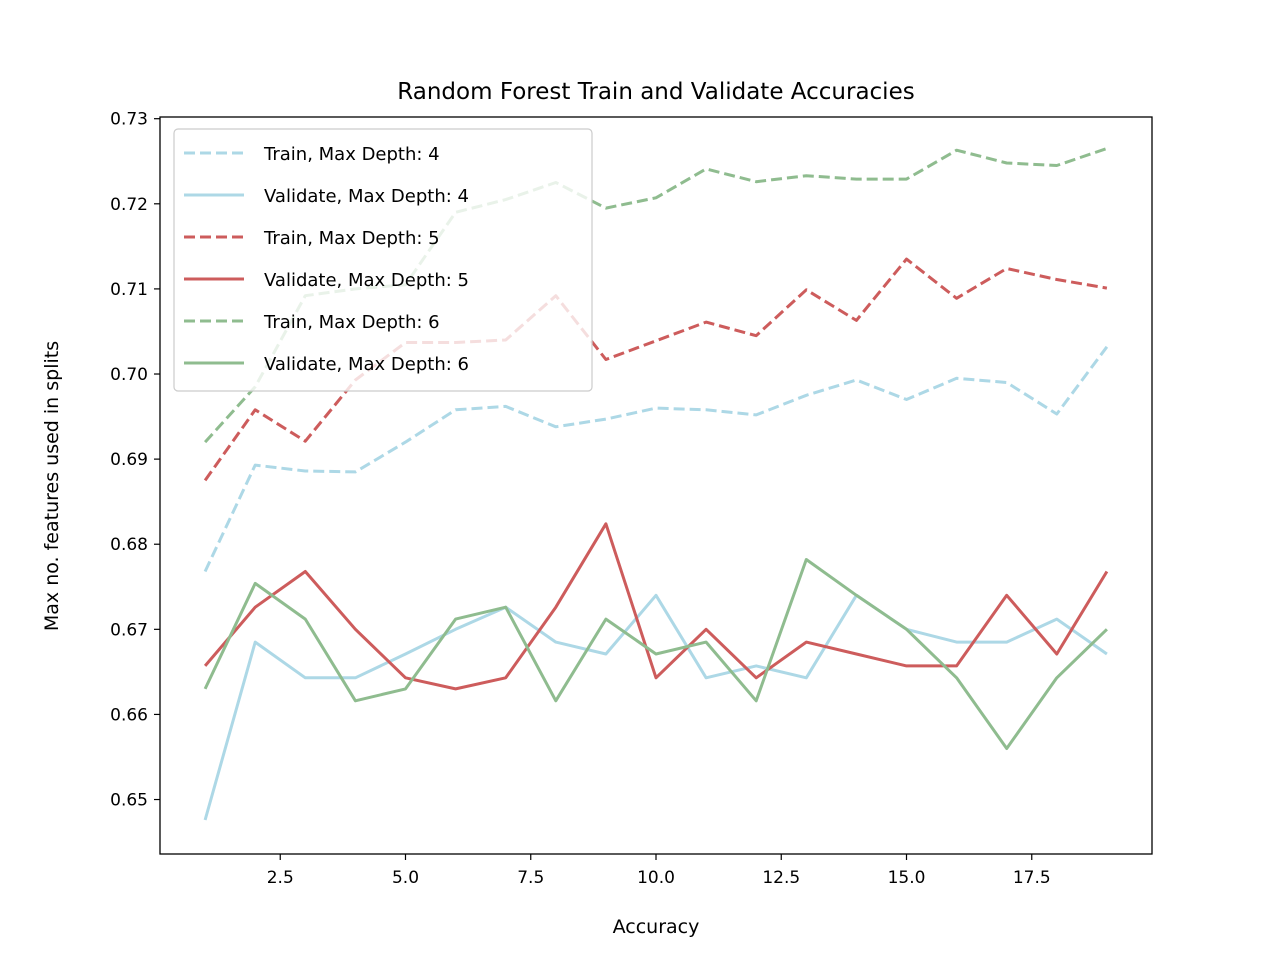 Image resolution: width=1280 pixels, height=960 pixels. Describe the element at coordinates (129, 801) in the screenshot. I see `y-tick-label: 0.65` at that location.